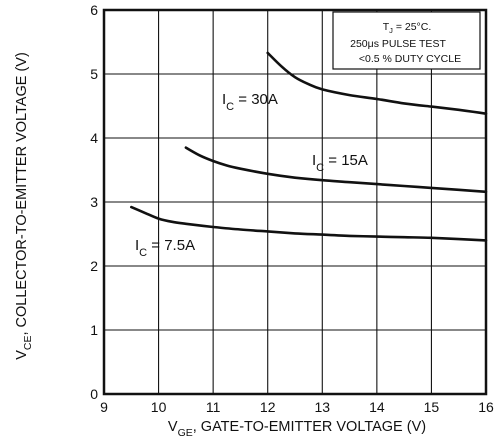 The width and height of the screenshot is (498, 439). I want to click on curve-label-15a: IC = 15A, so click(340, 163).